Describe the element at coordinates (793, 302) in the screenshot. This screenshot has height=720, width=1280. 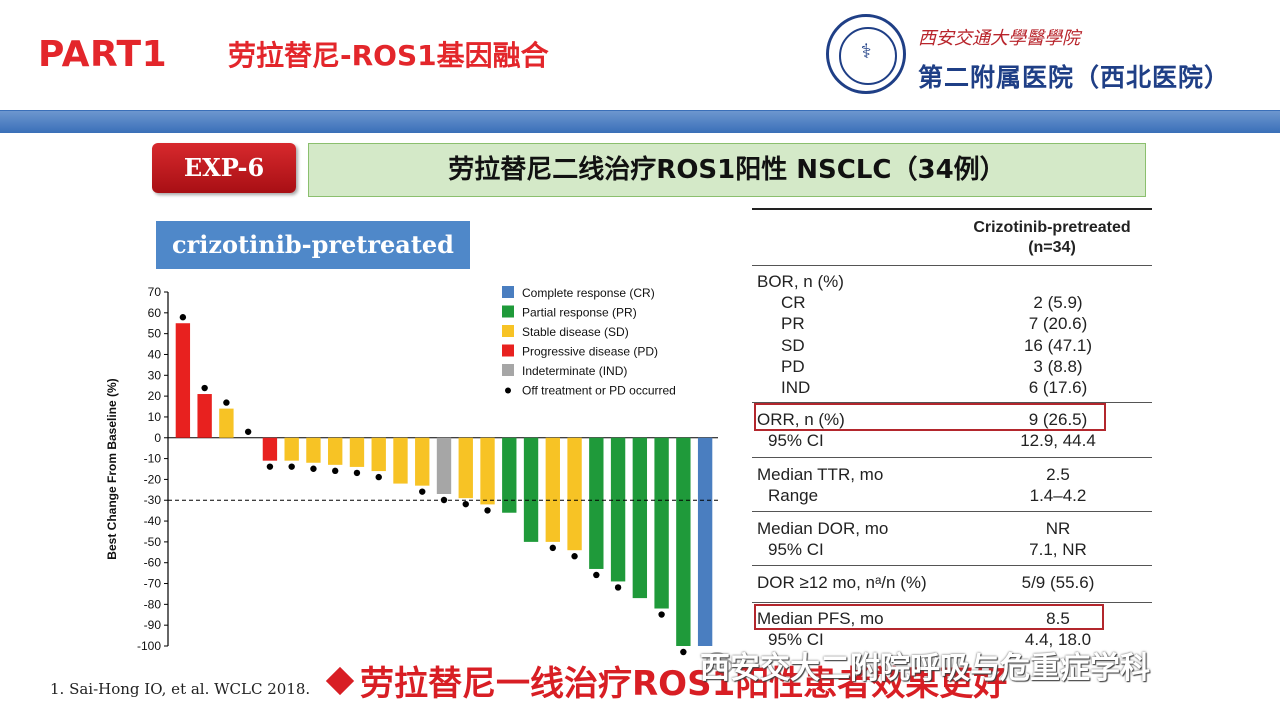
I see `table-row-label: CR` at that location.